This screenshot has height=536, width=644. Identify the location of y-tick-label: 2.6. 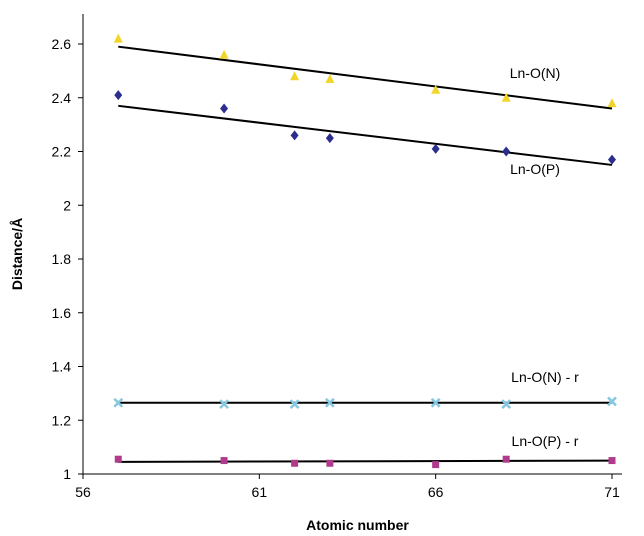
(62, 44).